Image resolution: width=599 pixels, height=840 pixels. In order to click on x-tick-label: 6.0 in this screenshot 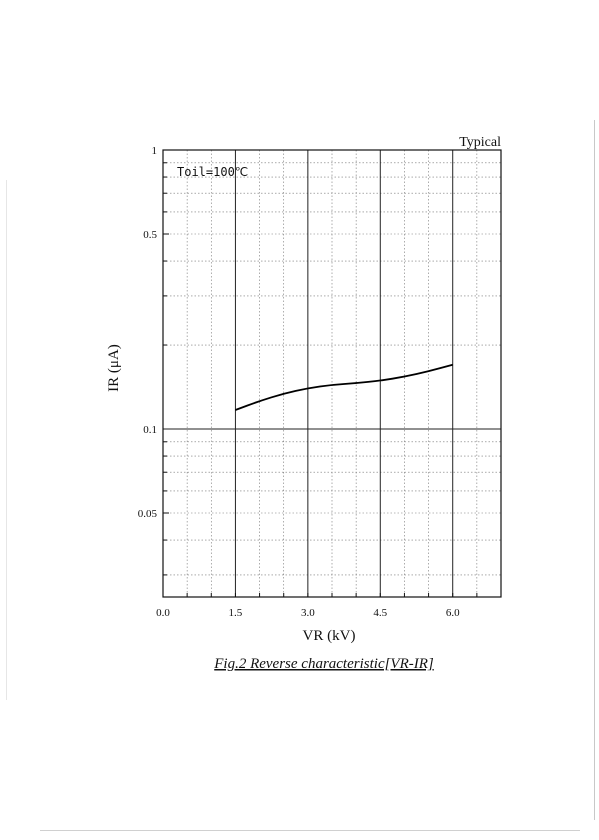, I will do `click(453, 613)`.